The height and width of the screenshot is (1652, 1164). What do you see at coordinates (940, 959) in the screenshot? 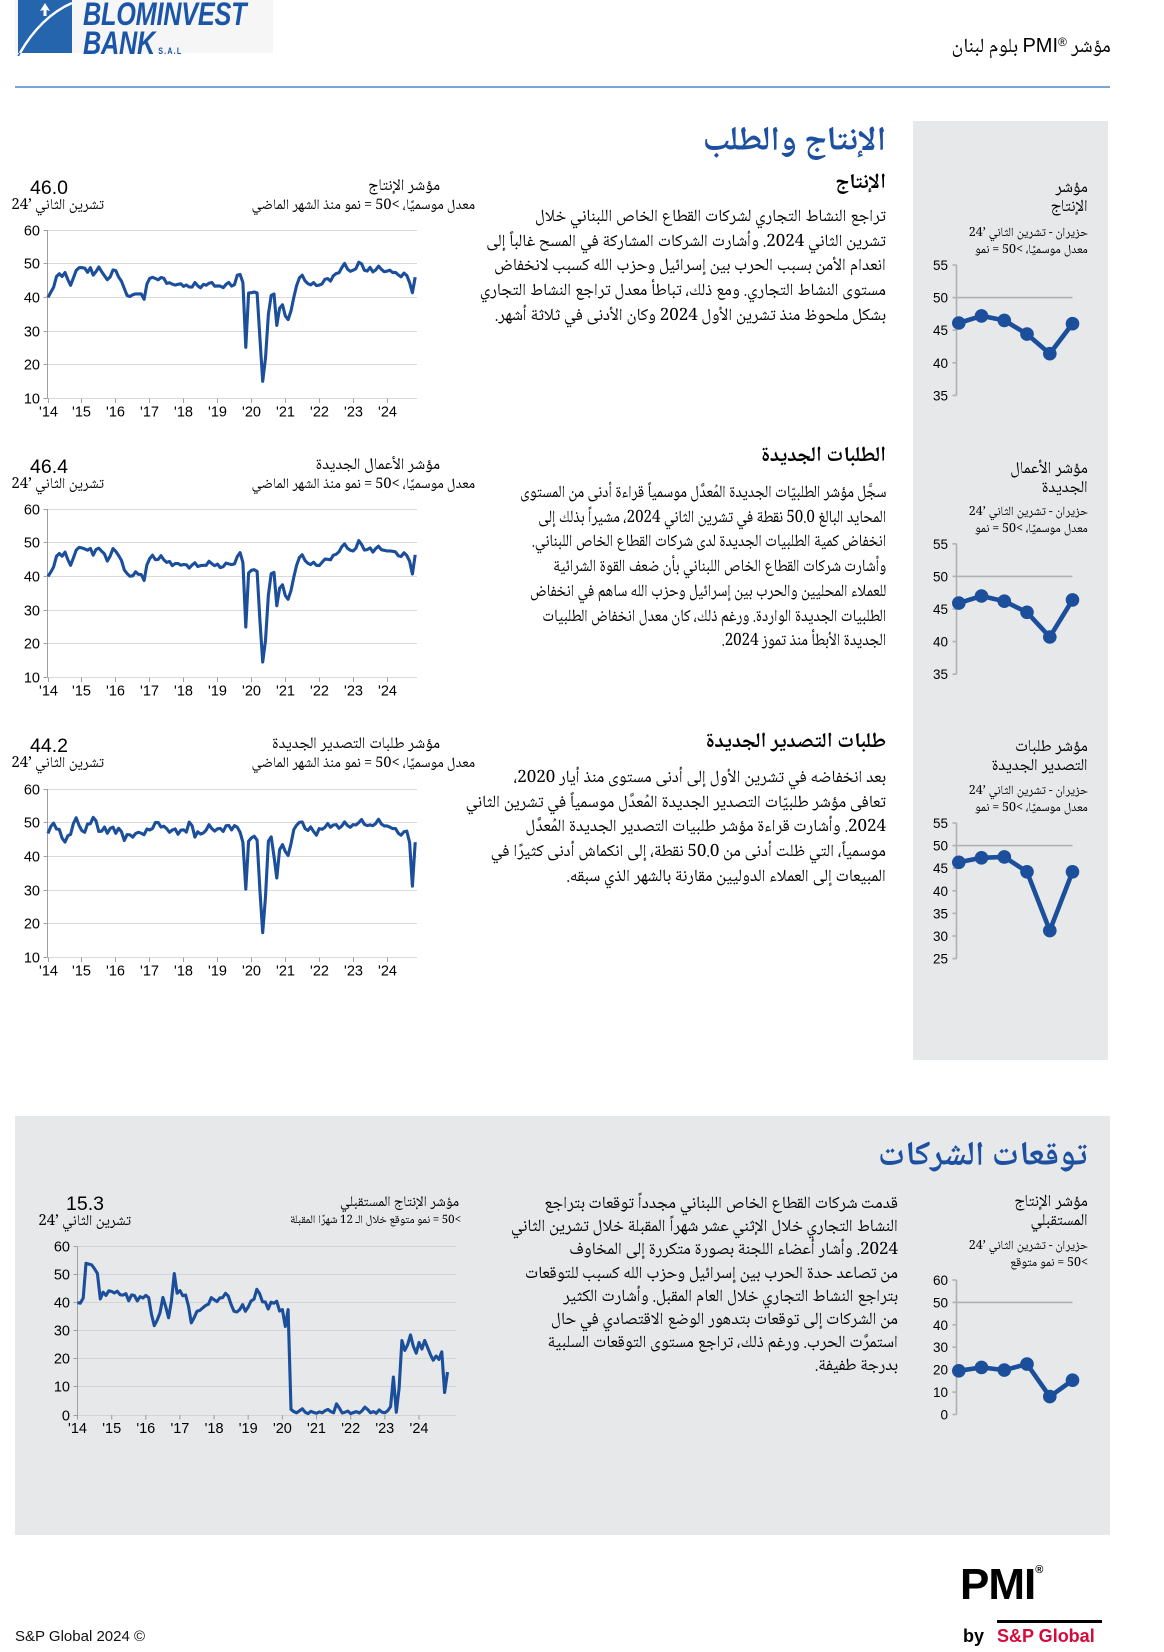
I see `svg-text: 25` at bounding box center [940, 959].